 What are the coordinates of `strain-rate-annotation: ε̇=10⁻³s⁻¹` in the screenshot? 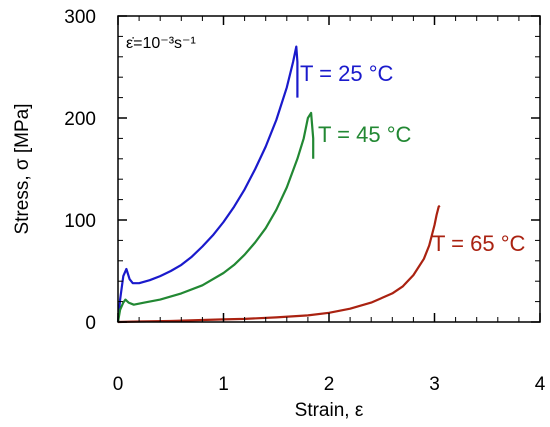 It's located at (161, 43).